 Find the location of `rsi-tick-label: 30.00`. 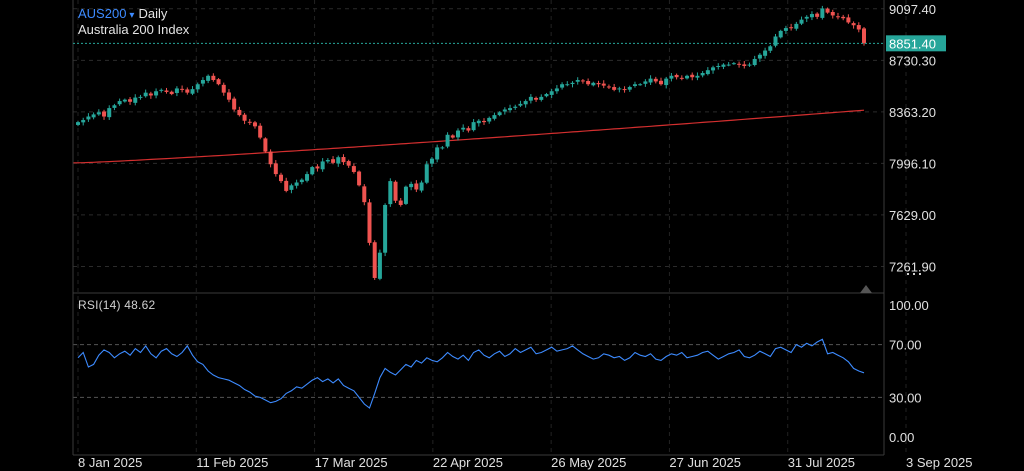

rsi-tick-label: 30.00 is located at coordinates (905, 397).